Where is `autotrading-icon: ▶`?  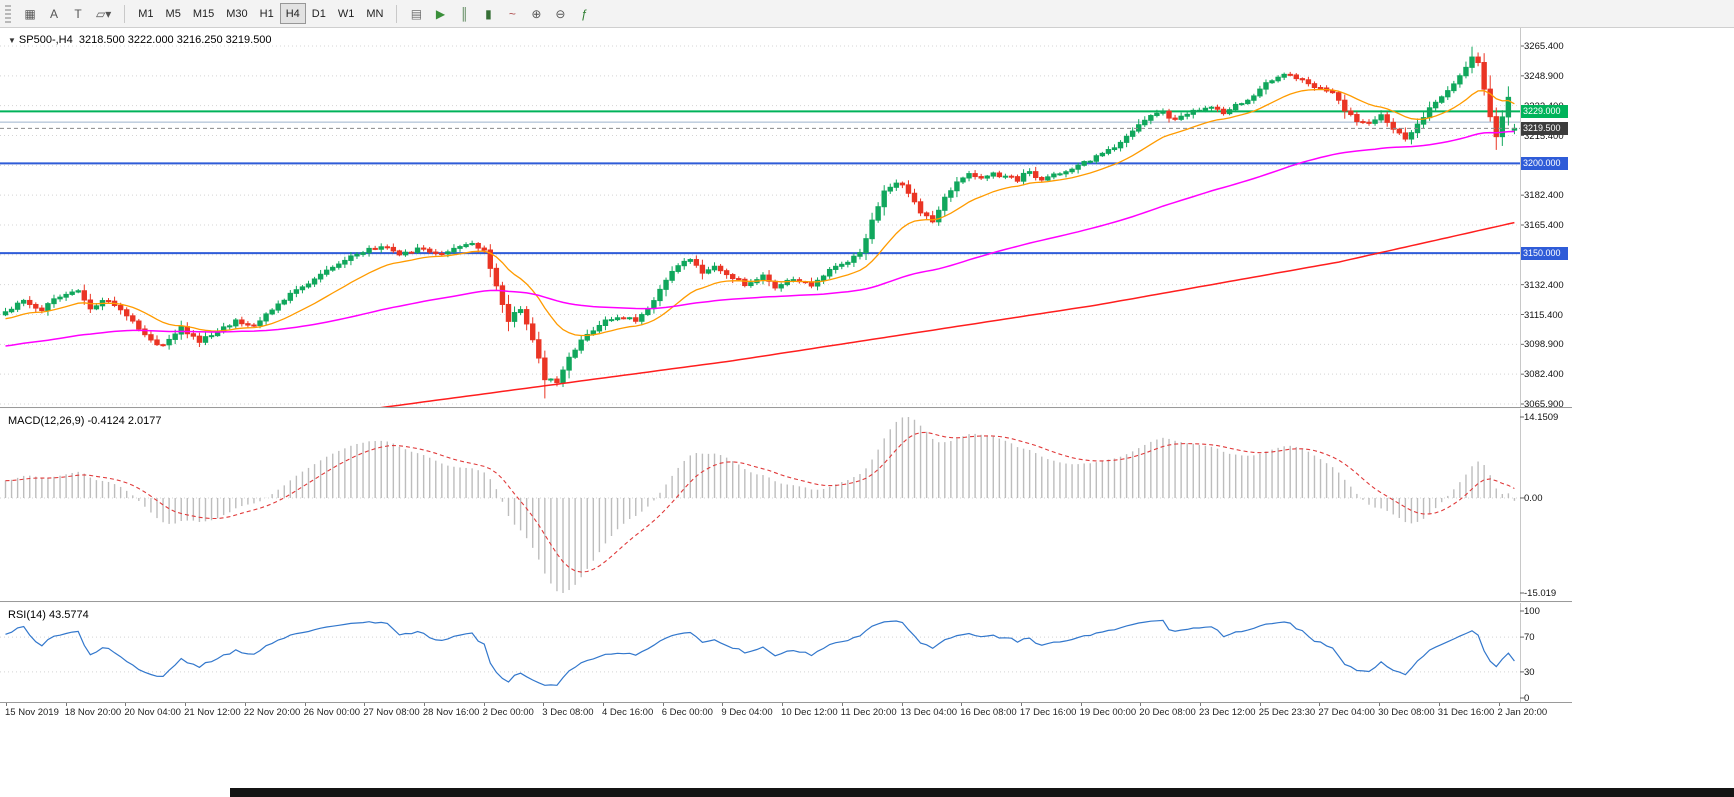 autotrading-icon: ▶ is located at coordinates (440, 13).